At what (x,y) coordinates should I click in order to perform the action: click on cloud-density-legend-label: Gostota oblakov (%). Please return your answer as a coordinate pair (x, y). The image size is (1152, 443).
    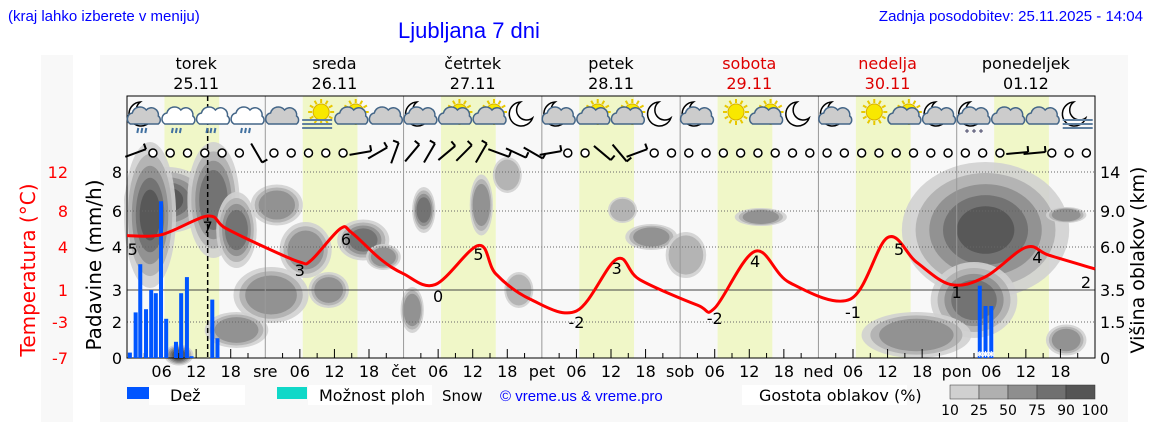
    Looking at the image, I should click on (840, 395).